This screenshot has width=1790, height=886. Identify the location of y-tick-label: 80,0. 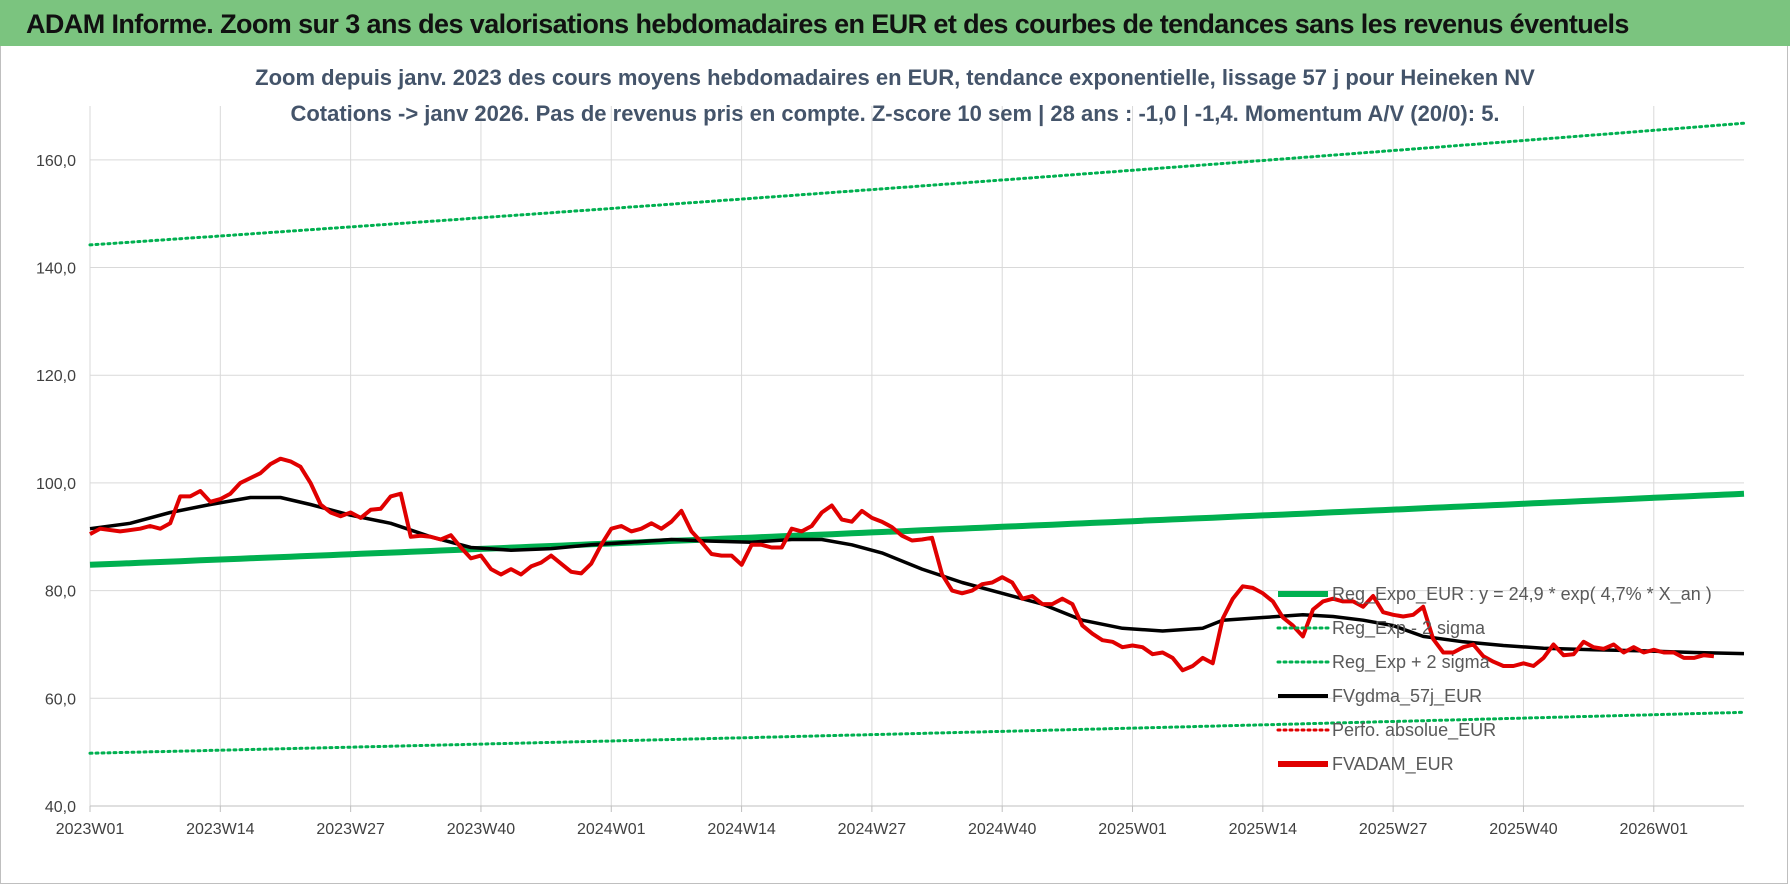
(60, 592).